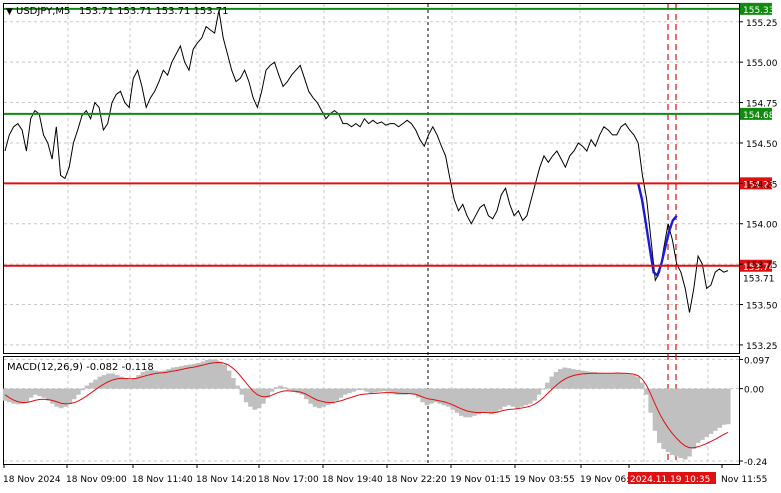 The height and width of the screenshot is (493, 781). What do you see at coordinates (759, 11) in the screenshot?
I see `level-tag-label: 155.33` at bounding box center [759, 11].